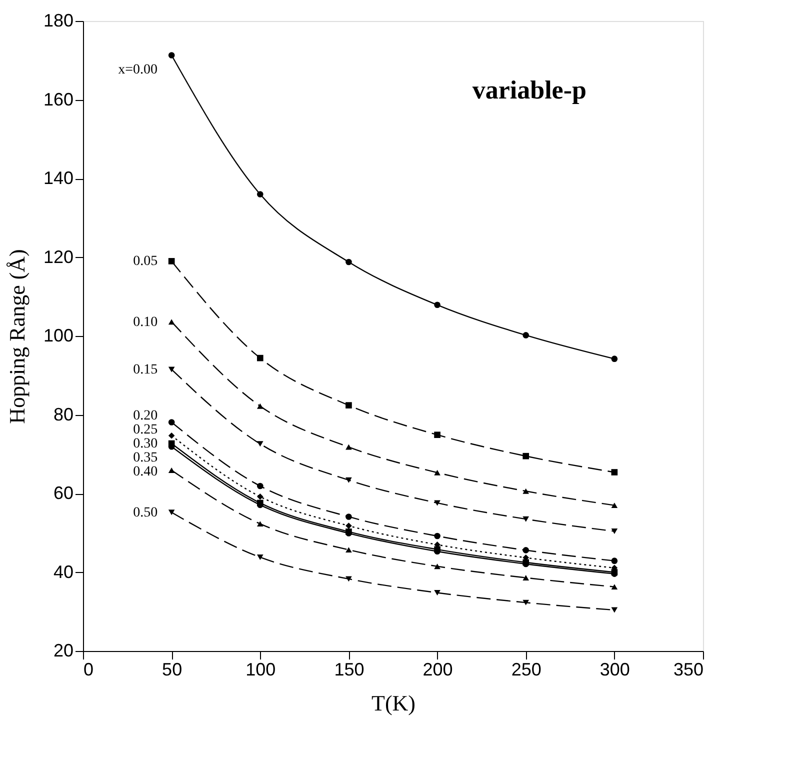  Describe the element at coordinates (17, 336) in the screenshot. I see `y-axis-title: Hopping Range (Å)` at that location.